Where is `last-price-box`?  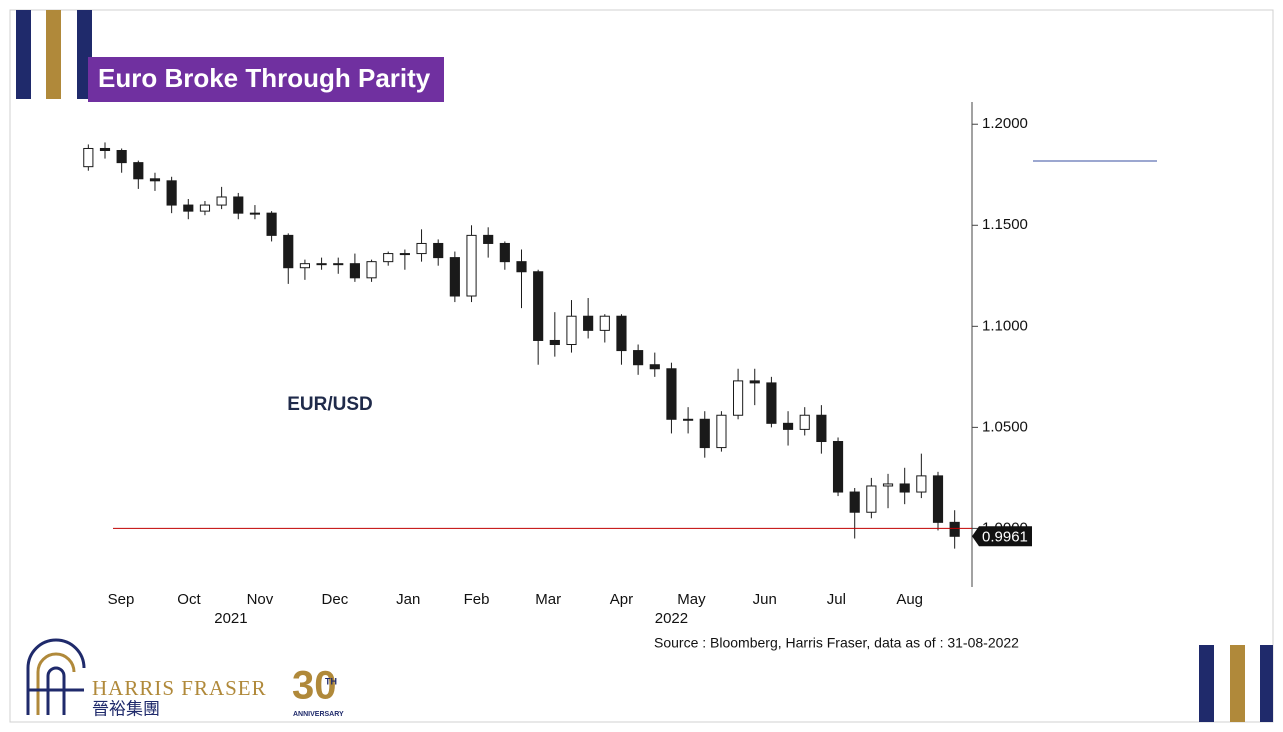 last-price-box is located at coordinates (1002, 536).